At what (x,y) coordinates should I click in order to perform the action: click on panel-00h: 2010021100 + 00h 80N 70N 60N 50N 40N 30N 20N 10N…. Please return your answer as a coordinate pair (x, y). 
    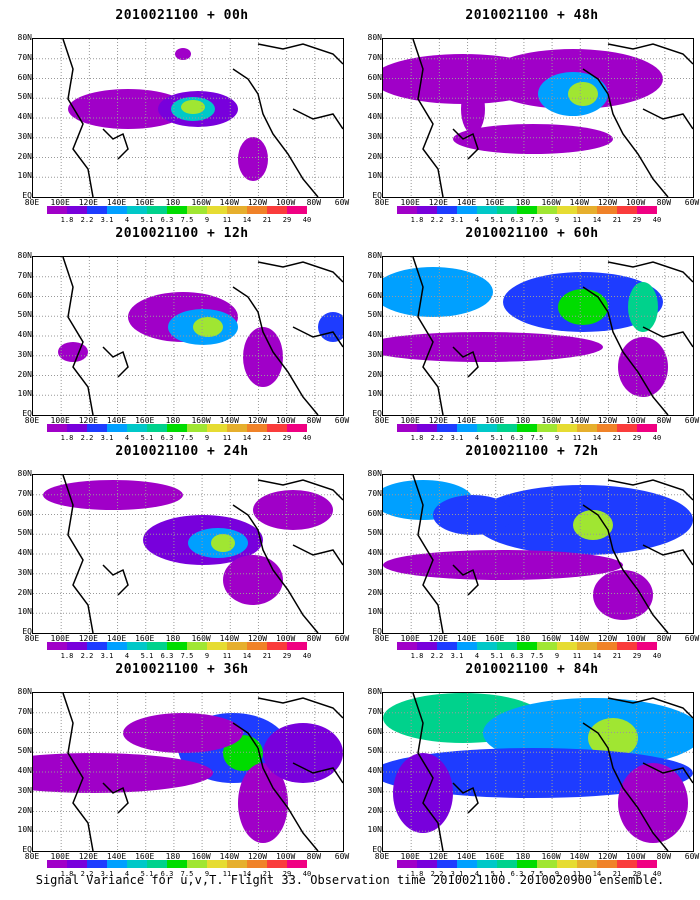
    Looking at the image, I should click on (182, 116).